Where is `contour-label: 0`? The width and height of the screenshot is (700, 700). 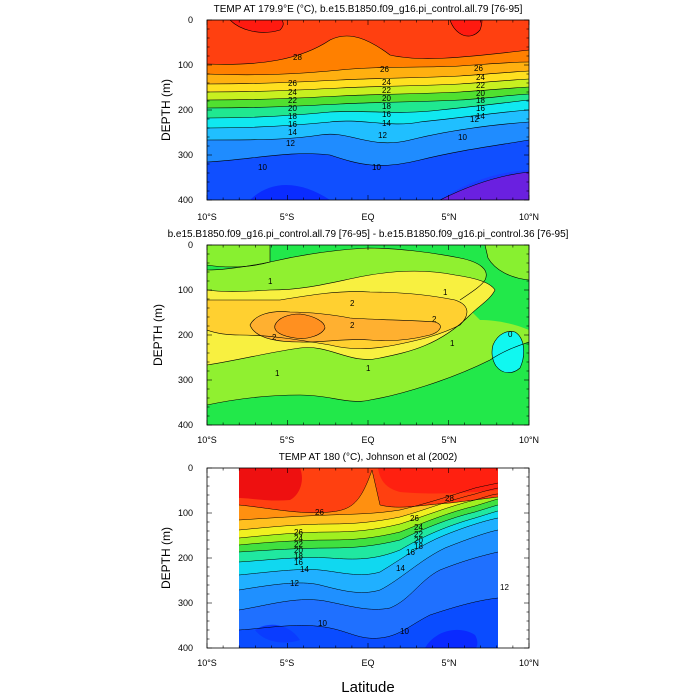
contour-label: 0 is located at coordinates (510, 334).